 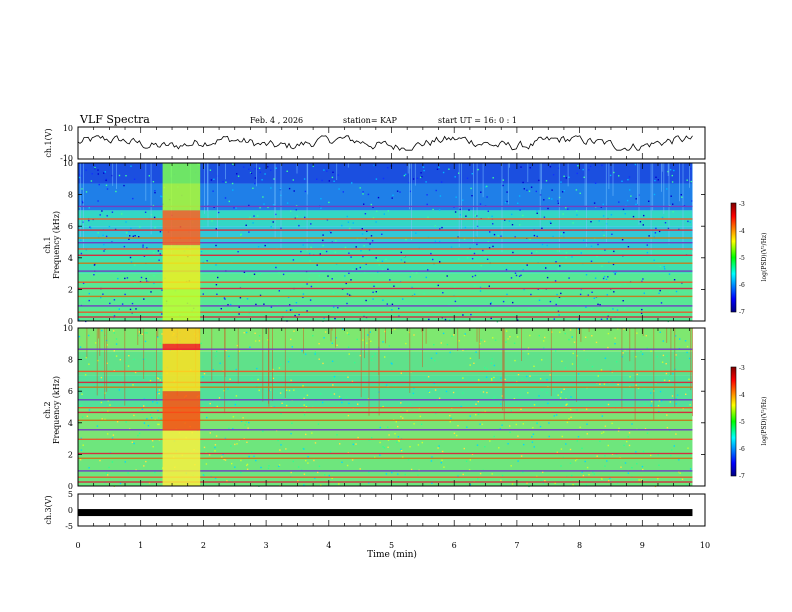 What do you see at coordinates (764, 257) in the screenshot?
I see `cb1-label: log(PSD)(V²/Hz)` at bounding box center [764, 257].